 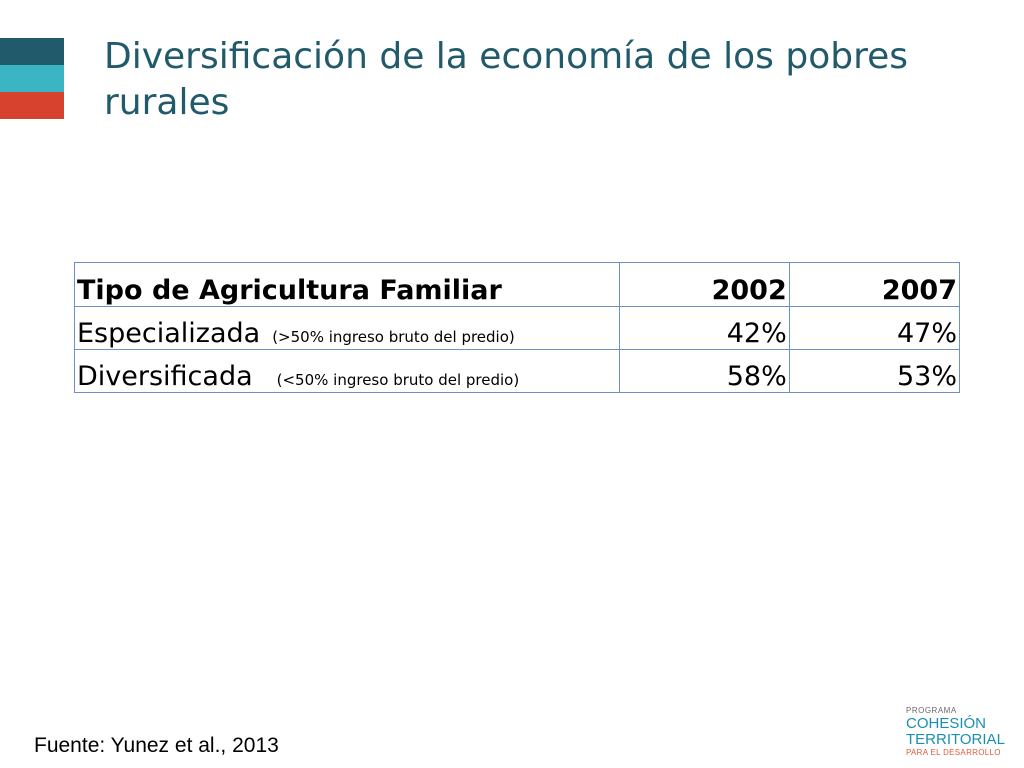 What do you see at coordinates (874, 328) in the screenshot?
I see `cell-2007: 47%` at bounding box center [874, 328].